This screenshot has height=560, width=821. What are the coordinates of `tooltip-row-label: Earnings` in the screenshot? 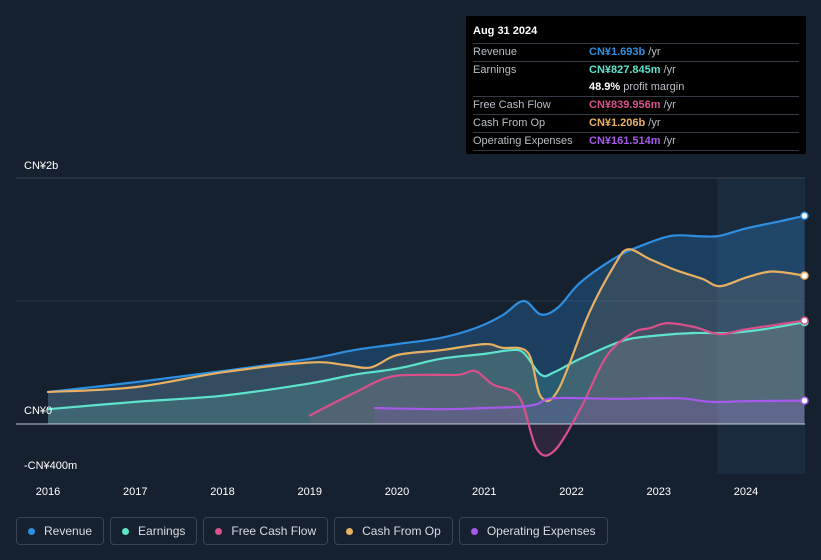 It's located at (495, 70).